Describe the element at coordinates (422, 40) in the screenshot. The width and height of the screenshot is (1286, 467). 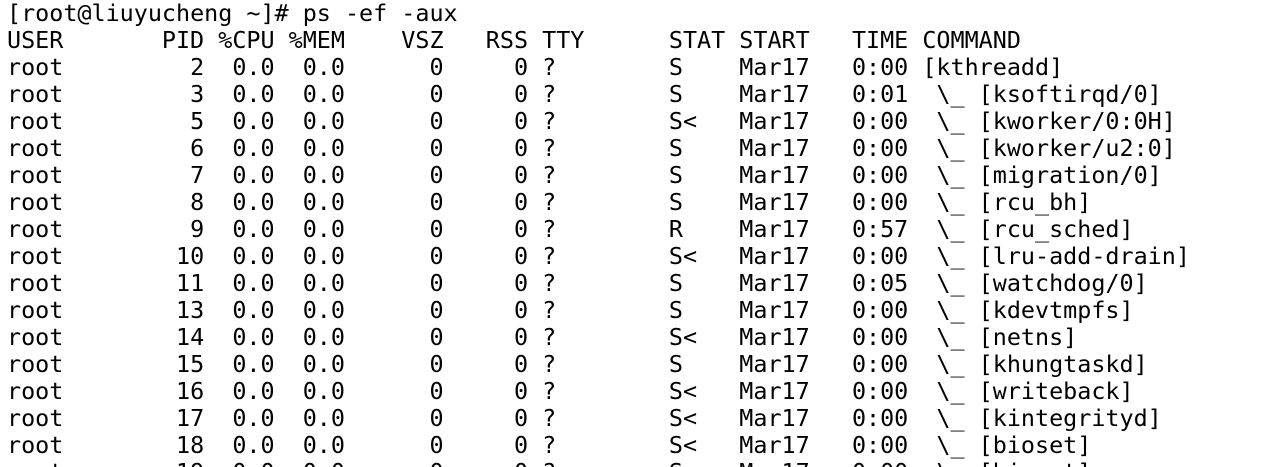
I see `vsz: VSZ` at that location.